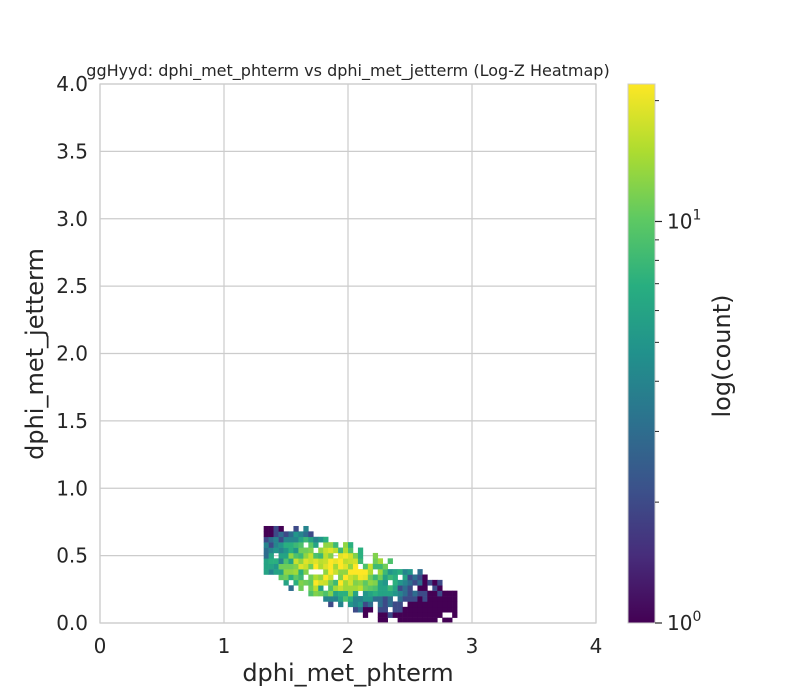  I want to click on colorbar-gradient, so click(641, 353).